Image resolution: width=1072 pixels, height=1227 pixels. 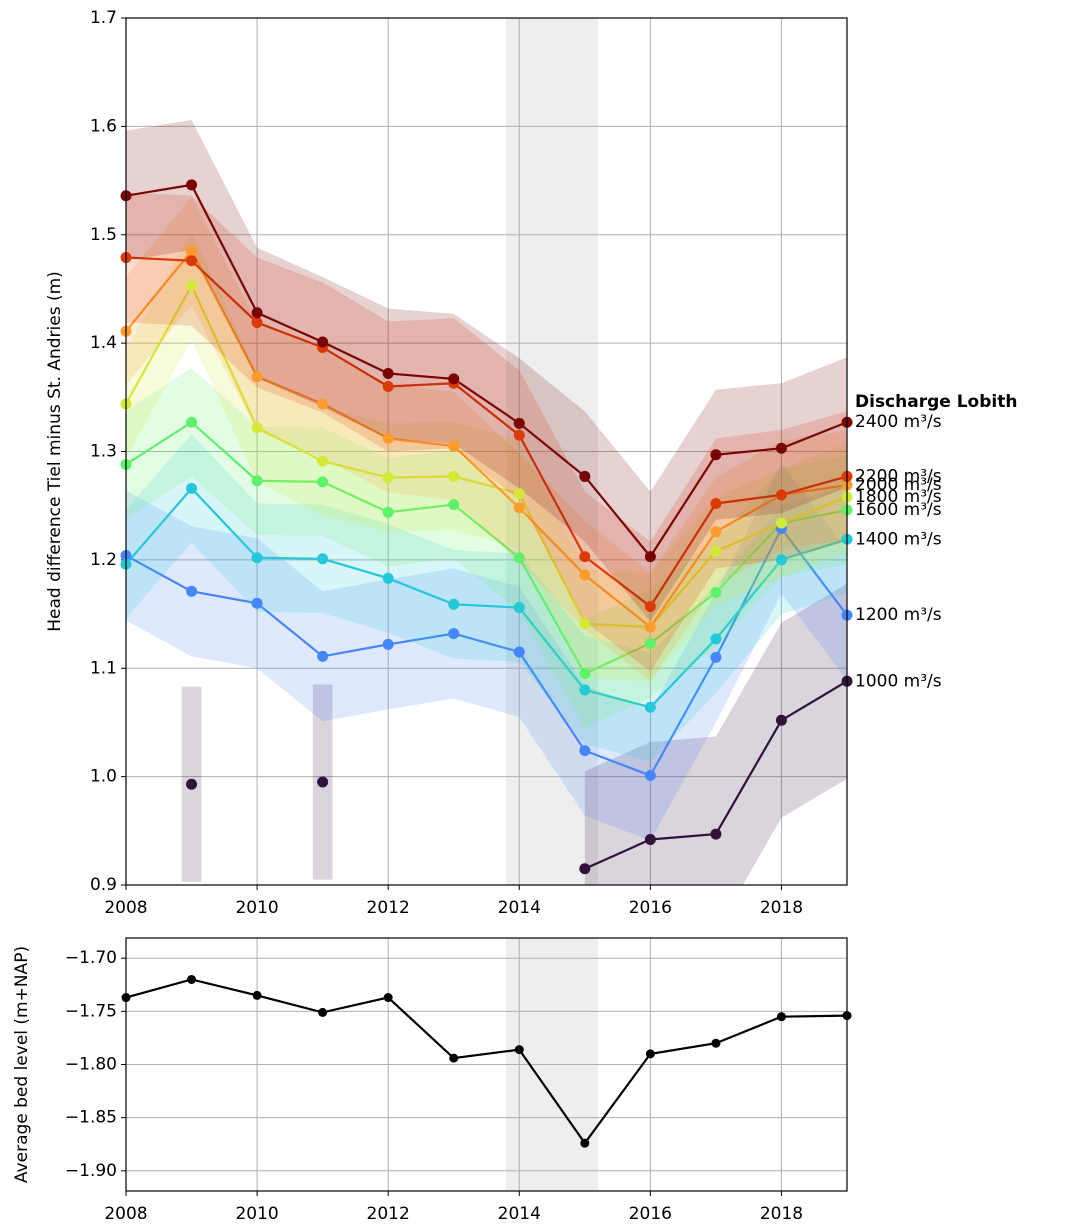 I want to click on y-tick-label: 0.9, so click(x=103, y=885).